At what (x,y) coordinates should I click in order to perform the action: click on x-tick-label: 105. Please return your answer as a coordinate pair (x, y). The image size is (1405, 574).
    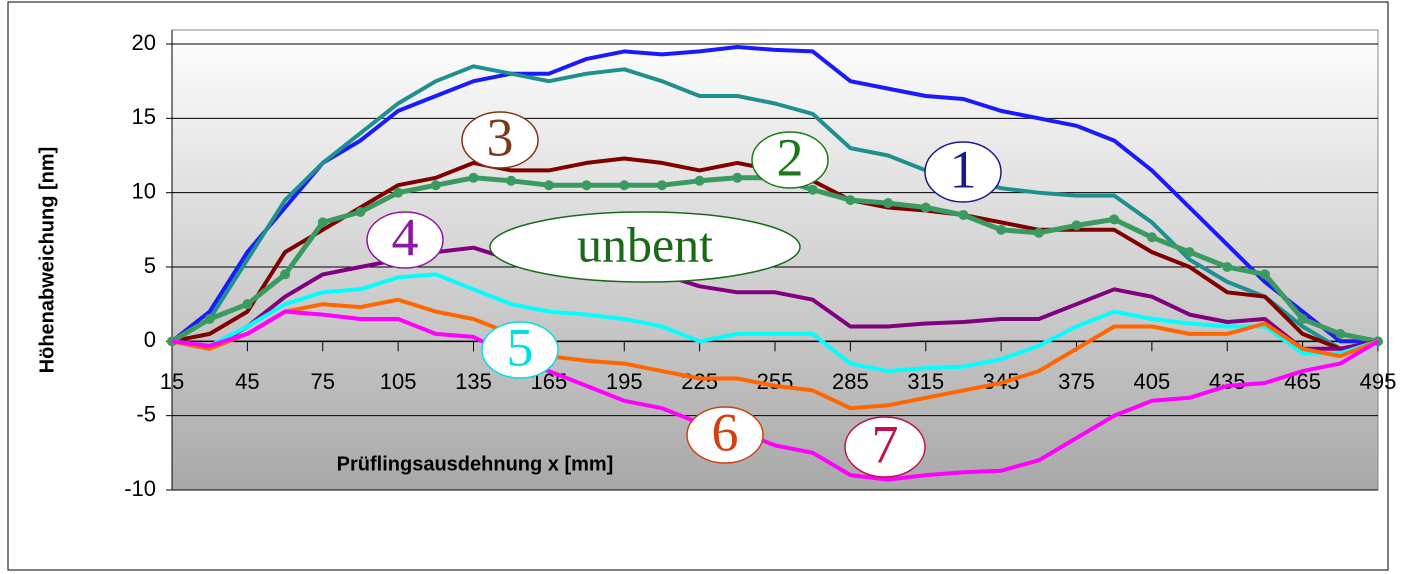
    Looking at the image, I should click on (398, 381).